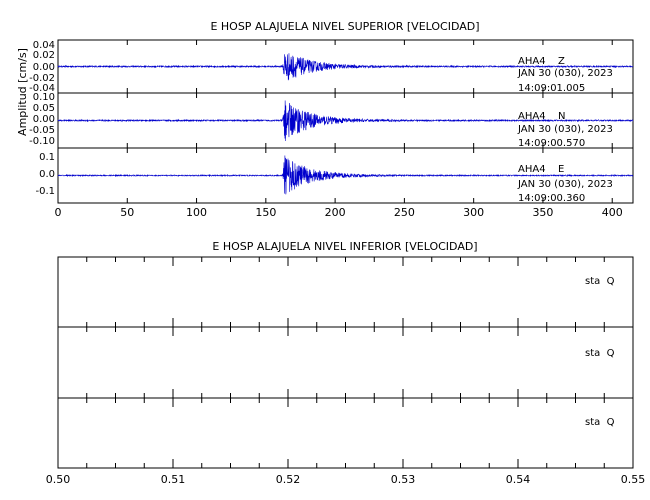  I want to click on component-code: Z, so click(561, 61).